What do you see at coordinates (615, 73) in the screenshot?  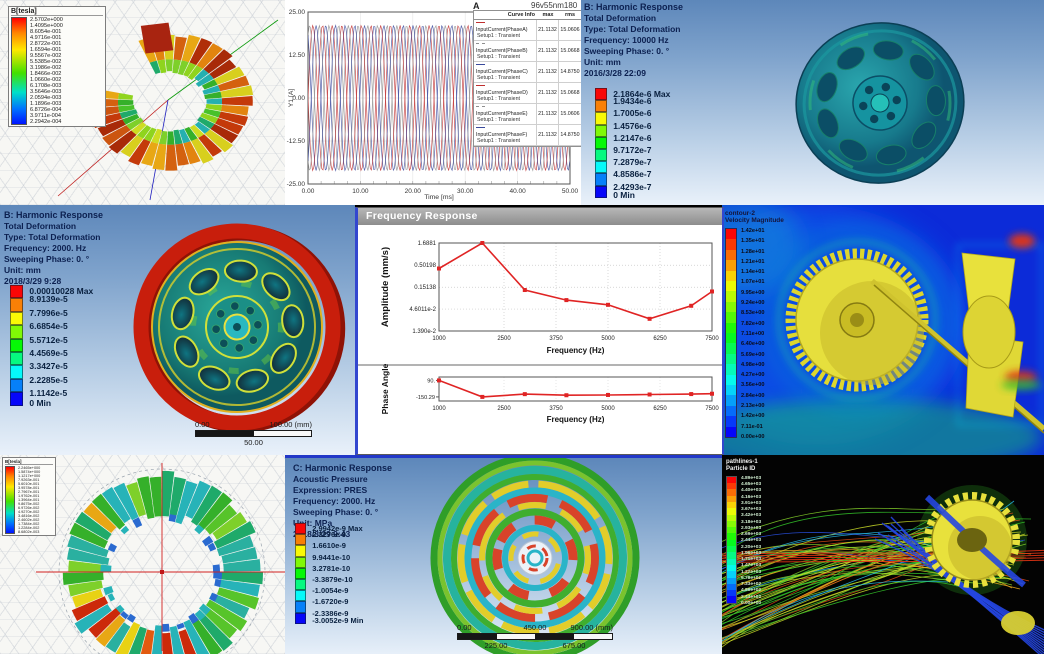 I see `info-line: 2016/3/28 22:09` at bounding box center [615, 73].